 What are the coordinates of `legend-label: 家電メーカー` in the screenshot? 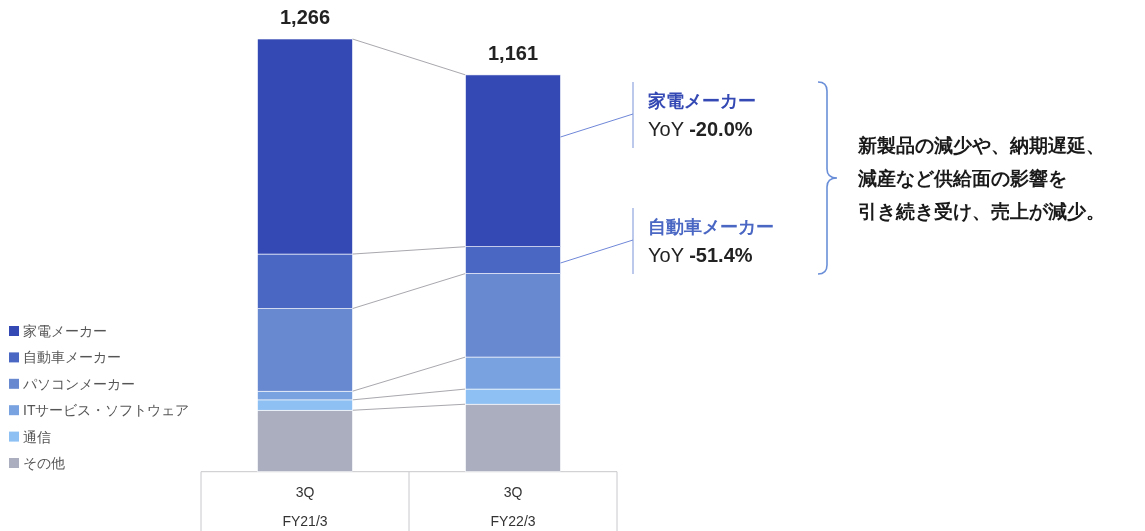 It's located at (65, 331).